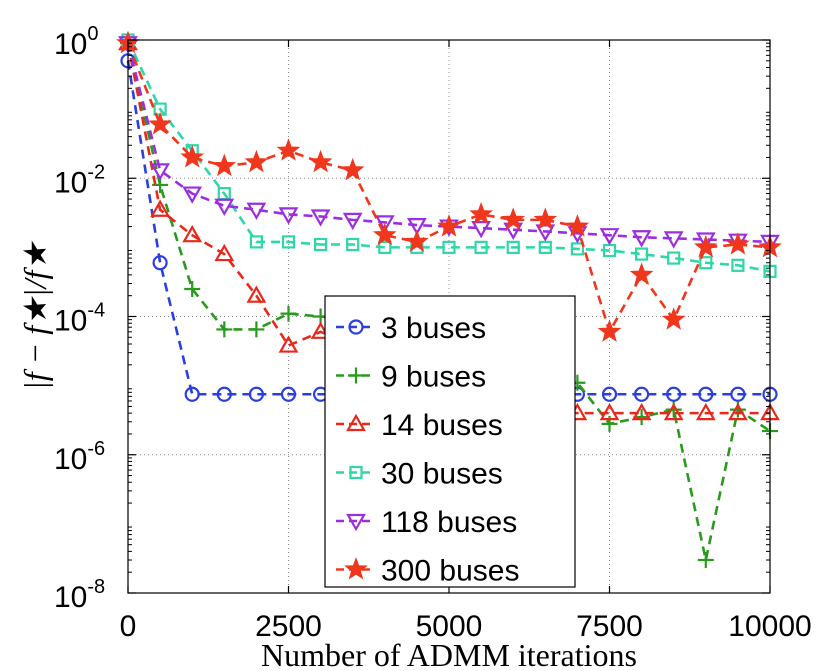 The image size is (830, 671). Describe the element at coordinates (449, 626) in the screenshot. I see `x-tick-label: 5000` at that location.